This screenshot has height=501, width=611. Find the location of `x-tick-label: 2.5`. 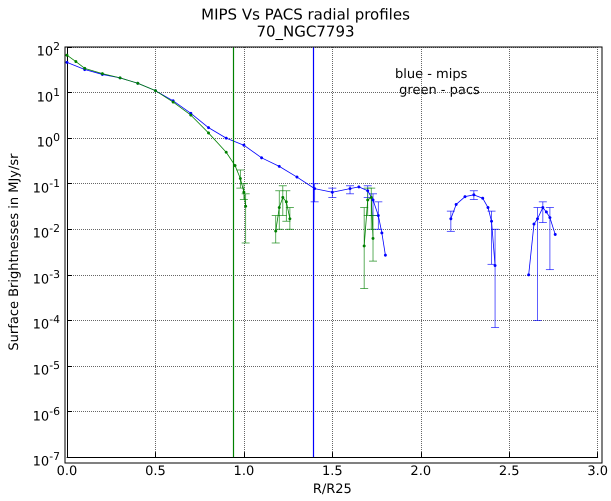

x-tick-label: 2.5 is located at coordinates (509, 472).